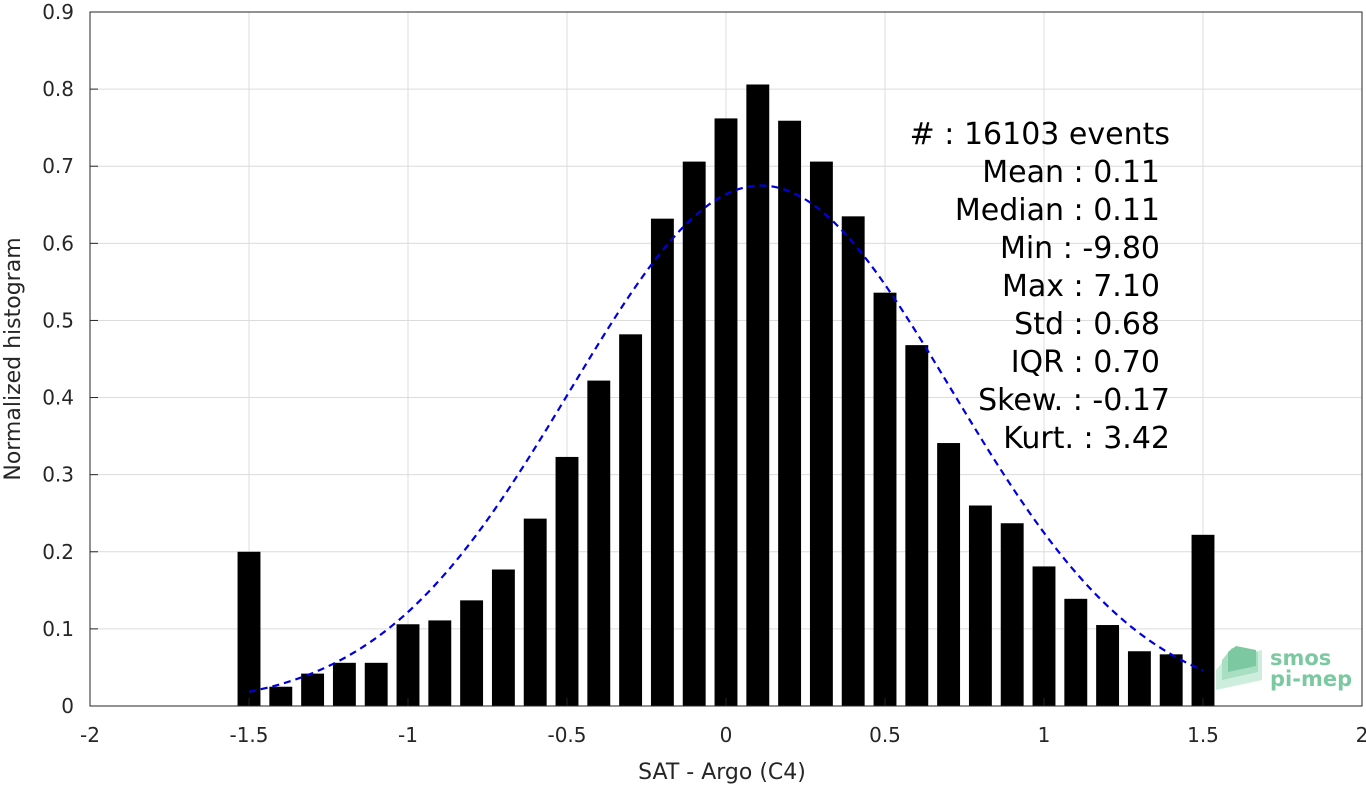 Image resolution: width=1366 pixels, height=786 pixels. What do you see at coordinates (13, 358) in the screenshot?
I see `y-axis-label: Normalized histogram` at bounding box center [13, 358].